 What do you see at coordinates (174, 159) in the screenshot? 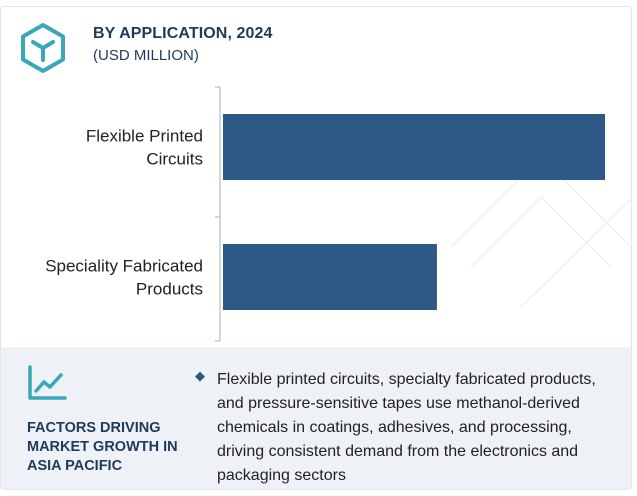
I see `category-label: Circuits` at bounding box center [174, 159].